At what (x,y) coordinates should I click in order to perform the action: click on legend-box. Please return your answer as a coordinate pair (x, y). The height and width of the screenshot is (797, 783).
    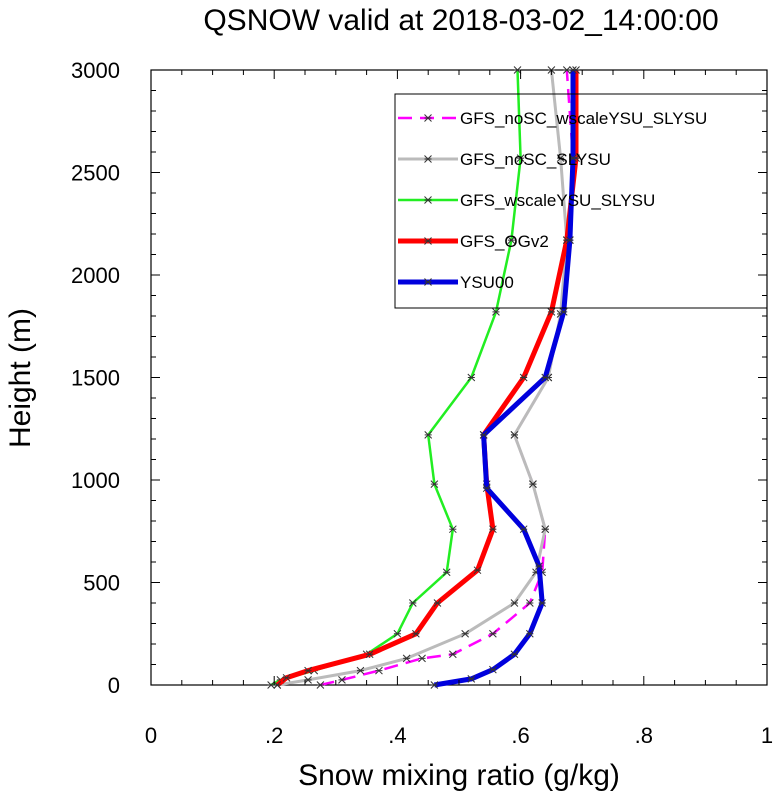
    Looking at the image, I should click on (581, 201).